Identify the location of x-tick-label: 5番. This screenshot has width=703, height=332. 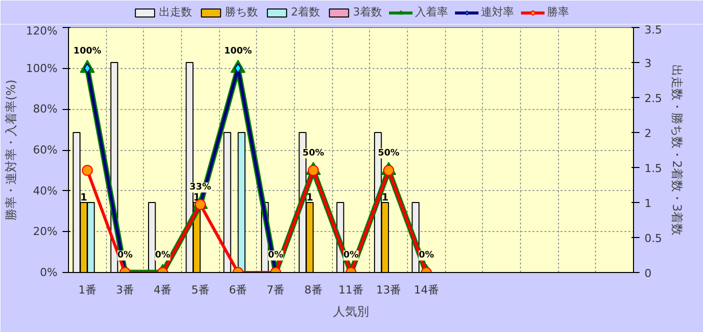
(200, 290).